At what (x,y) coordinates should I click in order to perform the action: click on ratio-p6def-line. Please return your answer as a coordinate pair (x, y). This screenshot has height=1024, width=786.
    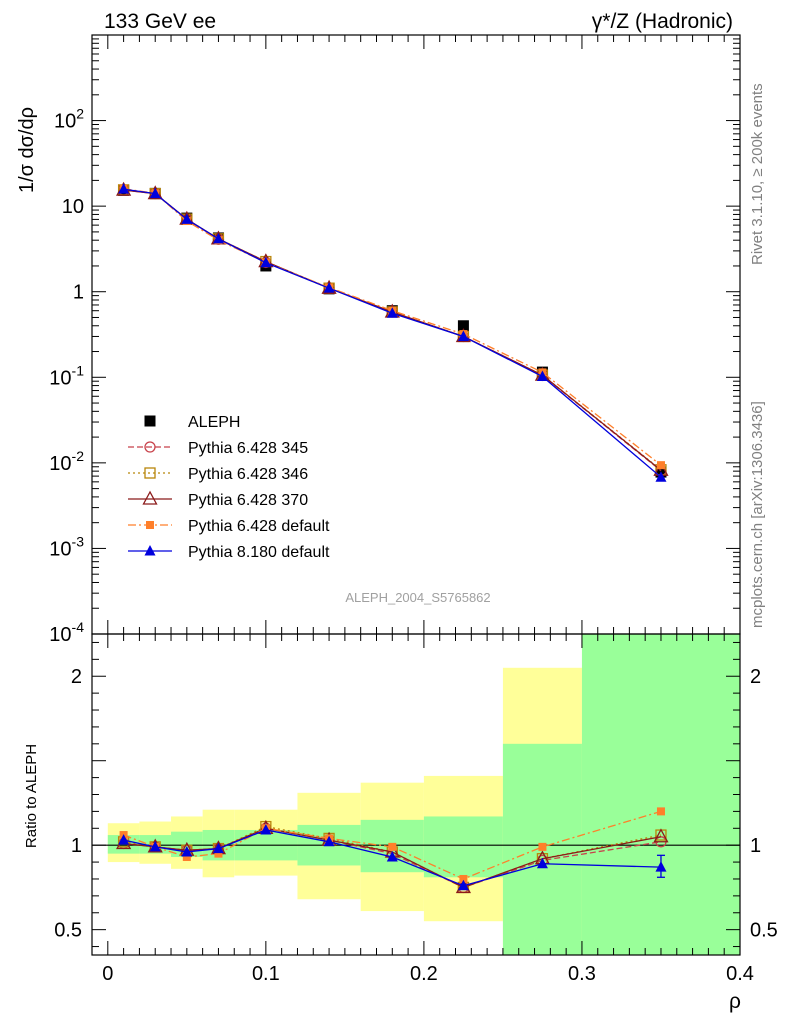
    Looking at the image, I should click on (392, 845).